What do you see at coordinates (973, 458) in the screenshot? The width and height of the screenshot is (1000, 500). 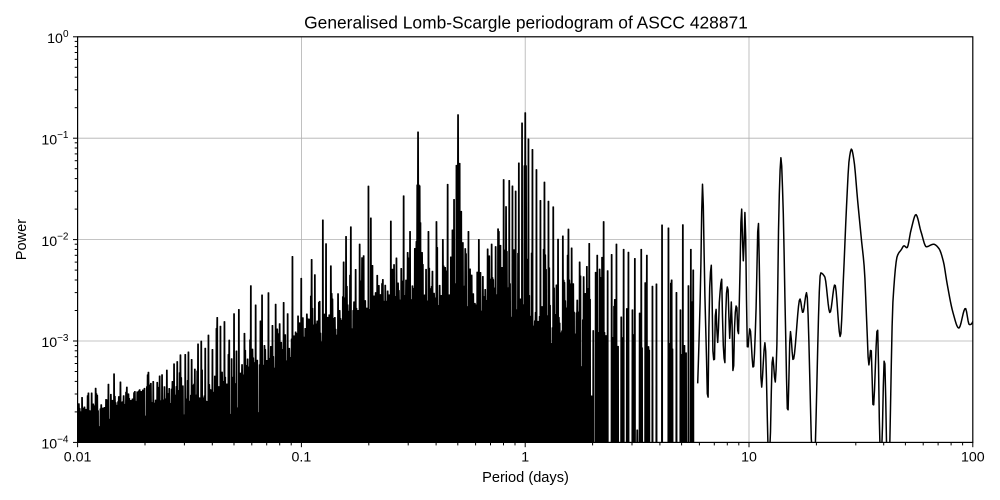 I see `svg-text: 100` at bounding box center [973, 458].